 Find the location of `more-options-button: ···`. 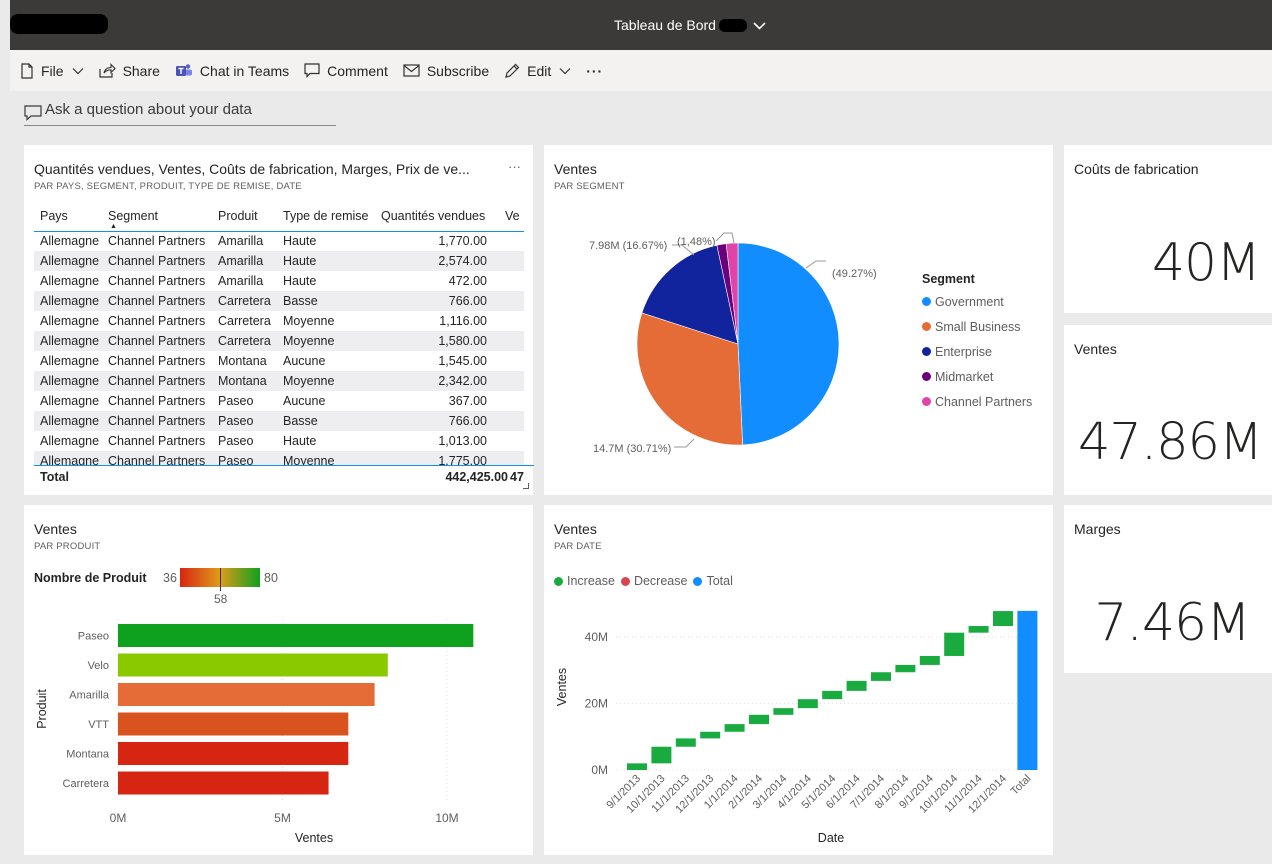

more-options-button: ··· is located at coordinates (594, 71).